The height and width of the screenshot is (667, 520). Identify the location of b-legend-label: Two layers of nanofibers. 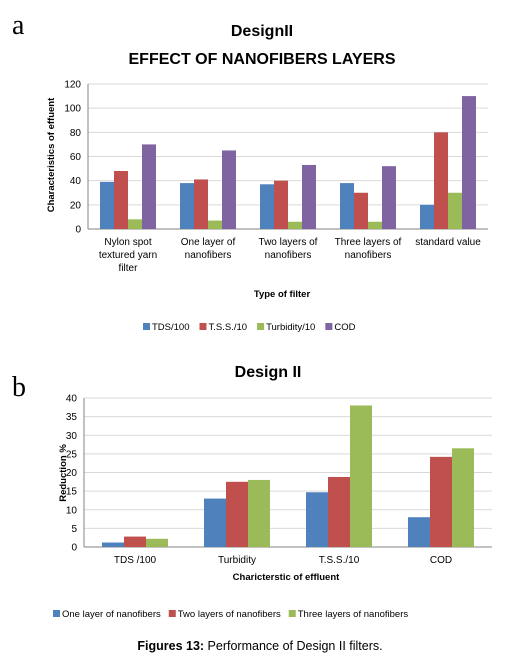
(229, 614).